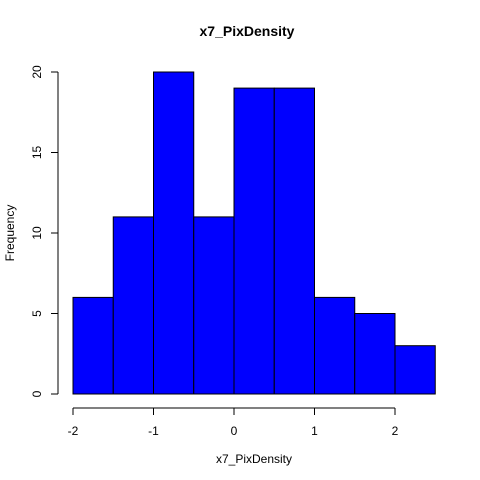  I want to click on chart-title: x7_PixDensity, so click(247, 31).